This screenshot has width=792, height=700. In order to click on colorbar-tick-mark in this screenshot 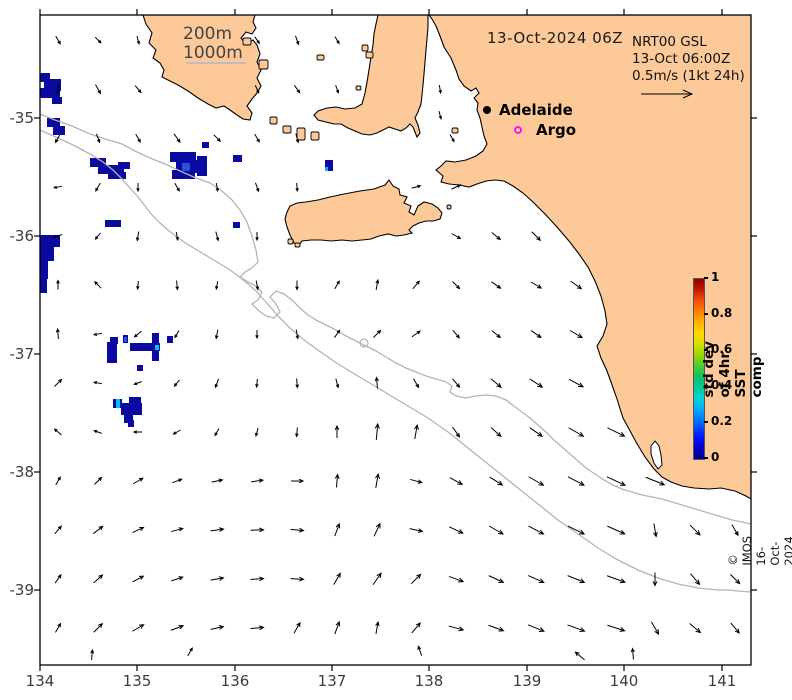, I will do `click(706, 350)`.